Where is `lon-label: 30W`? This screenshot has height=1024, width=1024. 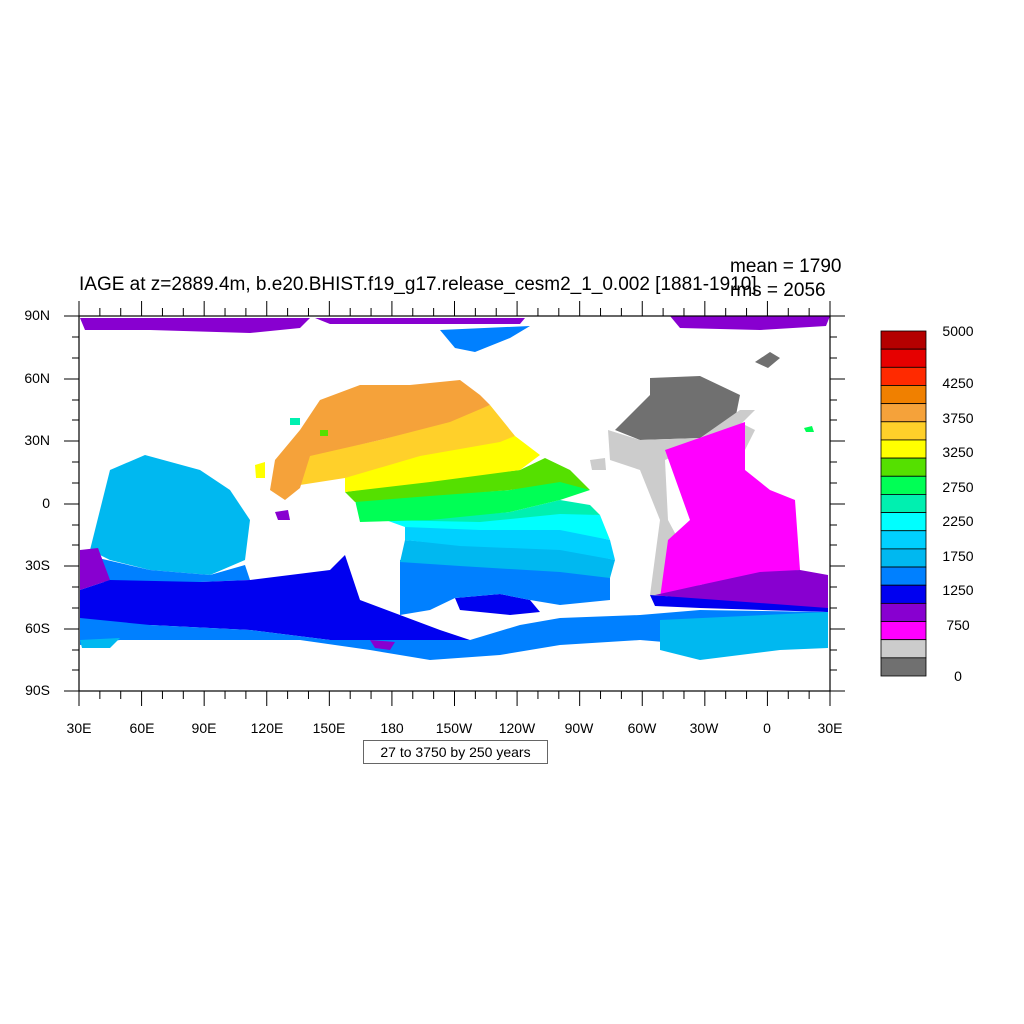
lon-label: 30W is located at coordinates (704, 728).